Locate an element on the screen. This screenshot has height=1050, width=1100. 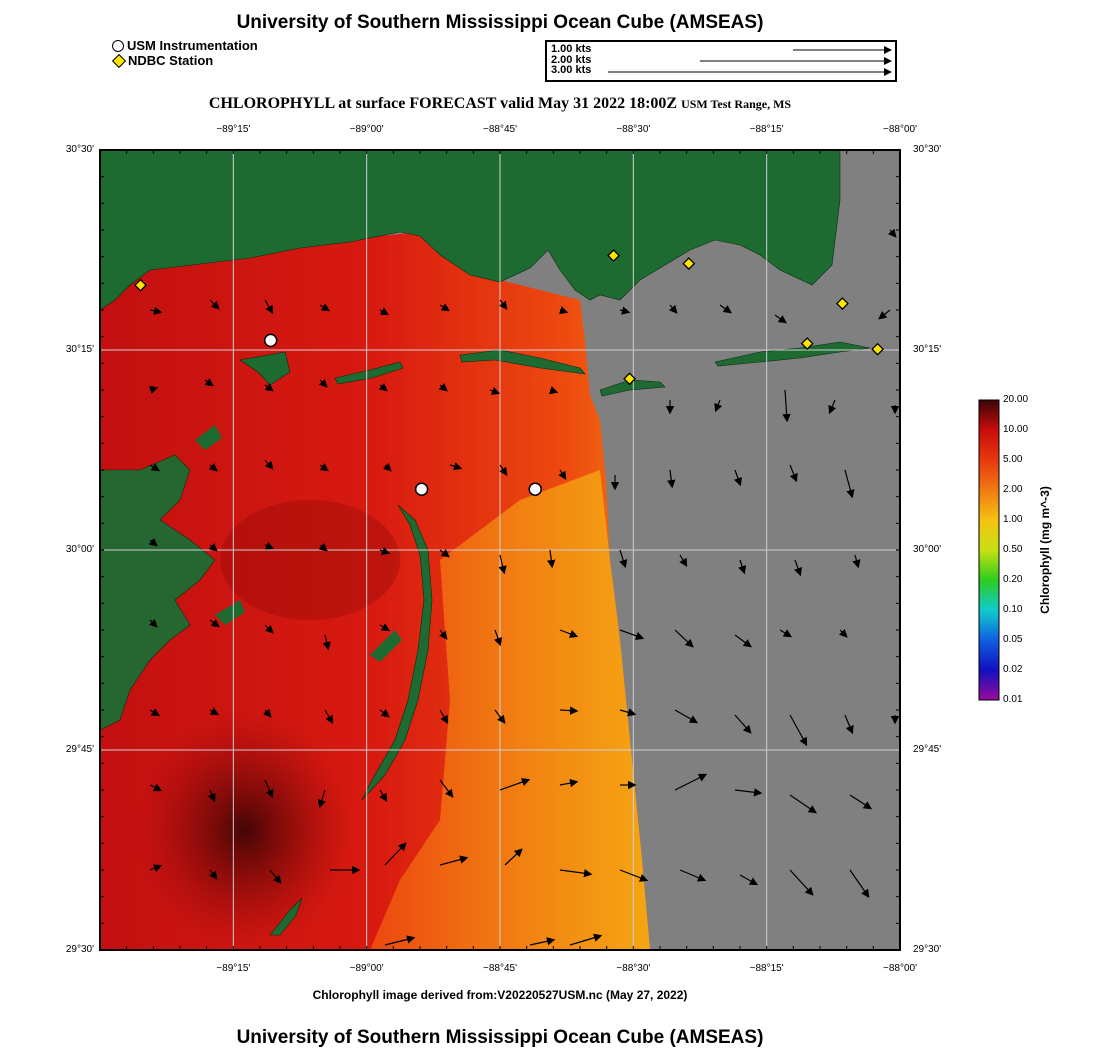
key-label-2kt: 2.00 kts is located at coordinates (571, 59).